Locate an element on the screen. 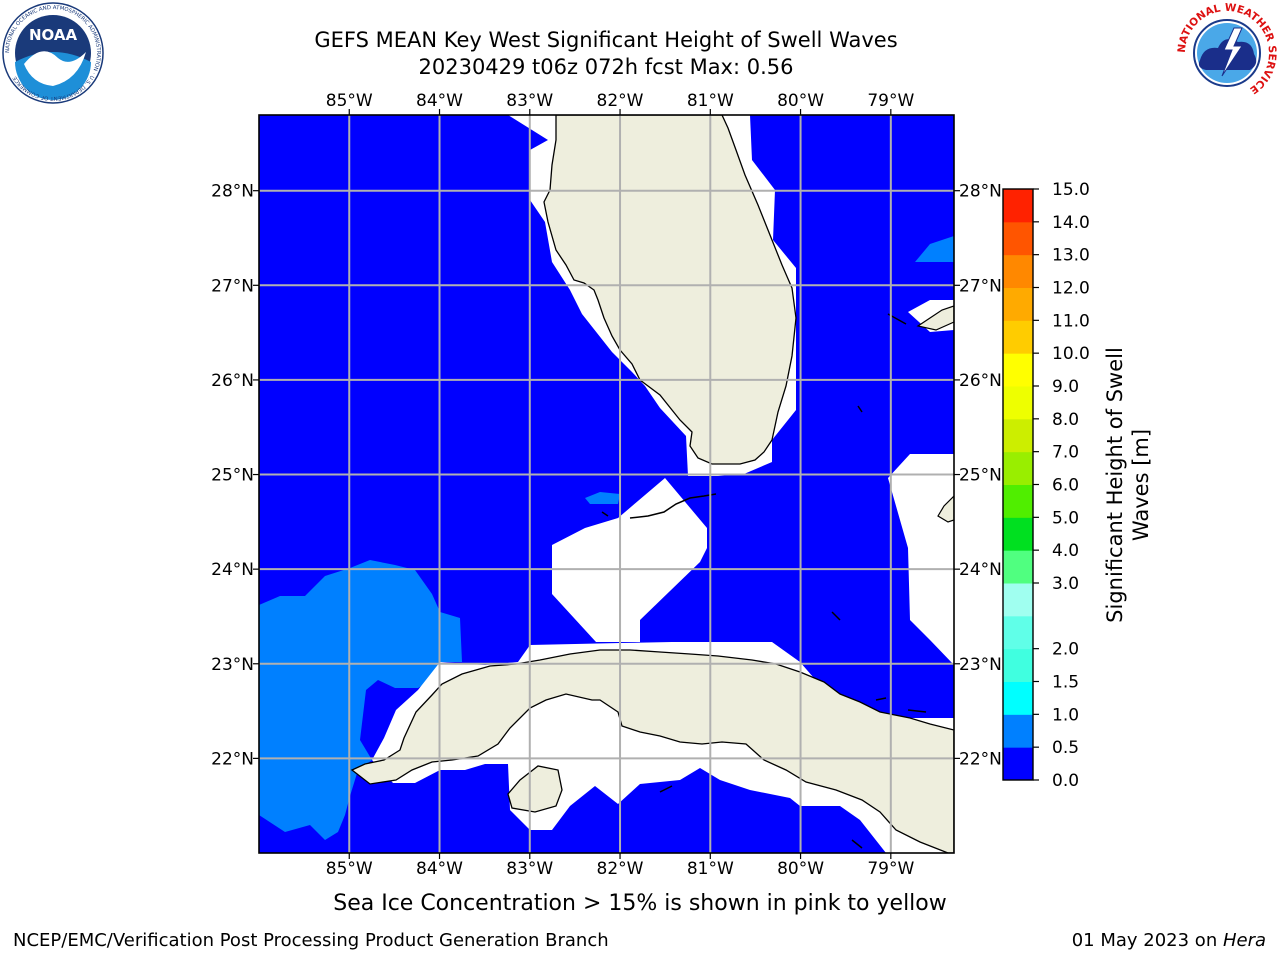 The width and height of the screenshot is (1280, 960). colorbar-tick-label: 0.5 is located at coordinates (1065, 748).